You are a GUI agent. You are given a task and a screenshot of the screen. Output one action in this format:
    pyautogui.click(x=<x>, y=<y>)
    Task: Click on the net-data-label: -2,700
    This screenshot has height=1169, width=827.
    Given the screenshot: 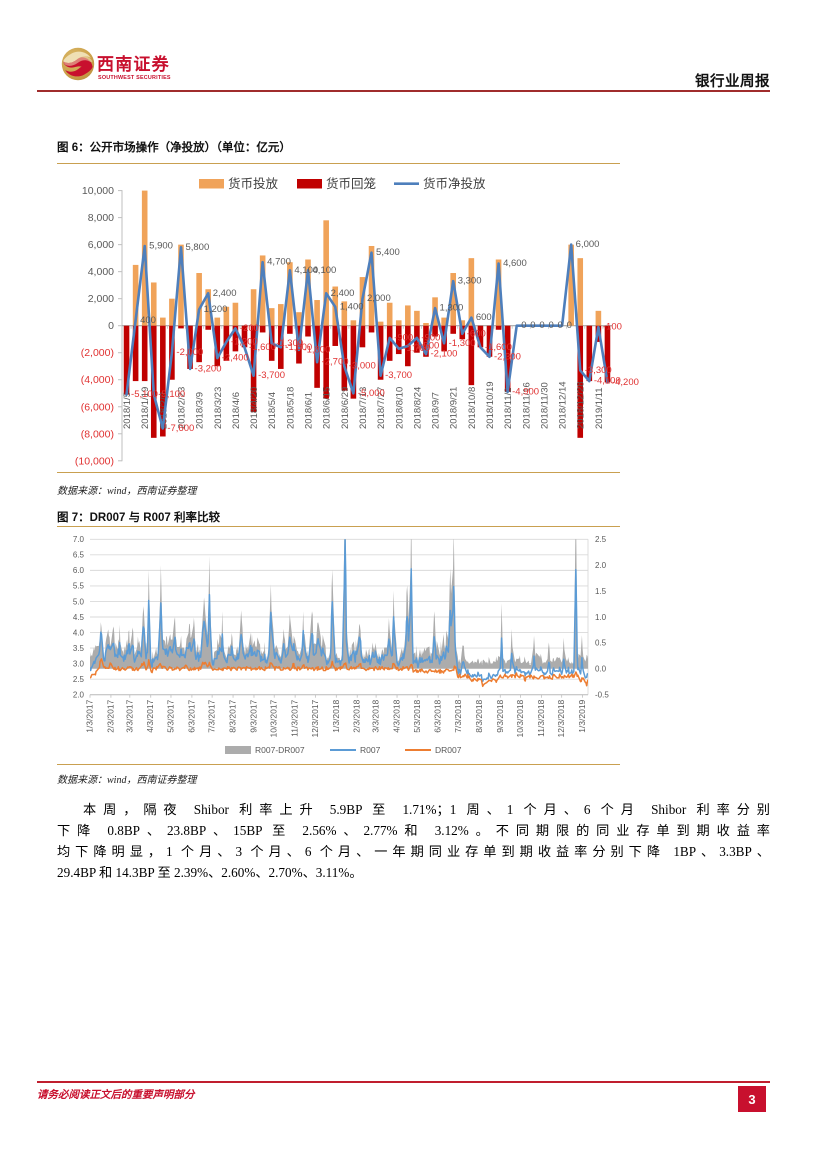 What is the action you would take?
    pyautogui.click(x=335, y=362)
    